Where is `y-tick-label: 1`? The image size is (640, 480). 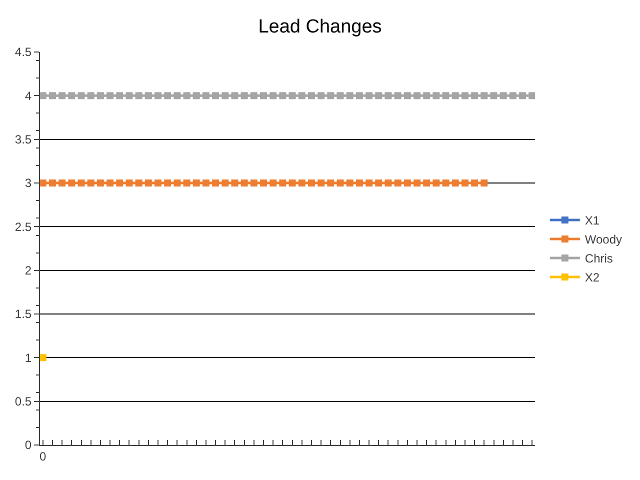
y-tick-label: 1 is located at coordinates (28, 357).